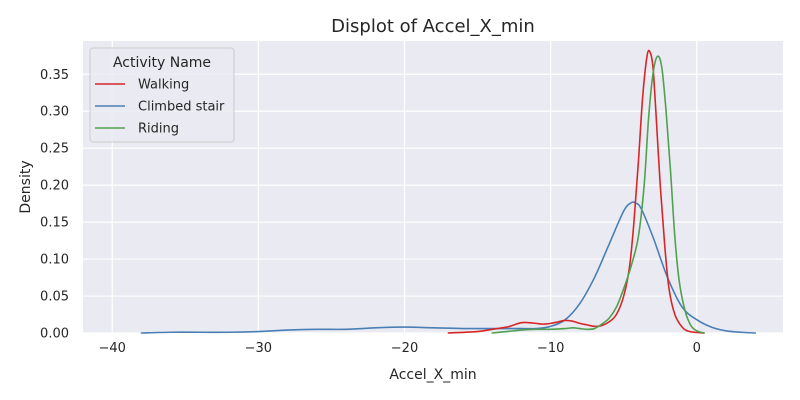  I want to click on legend-box, so click(162, 95).